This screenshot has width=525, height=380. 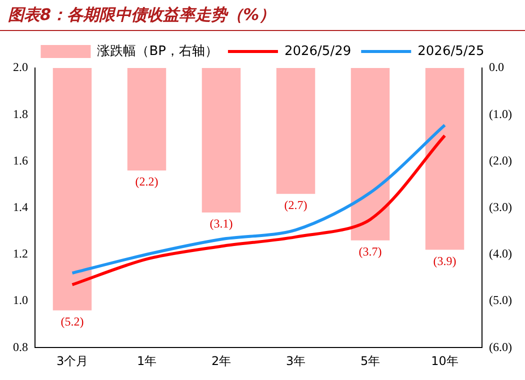 I want to click on x-tick-label: 5年, so click(x=370, y=361).